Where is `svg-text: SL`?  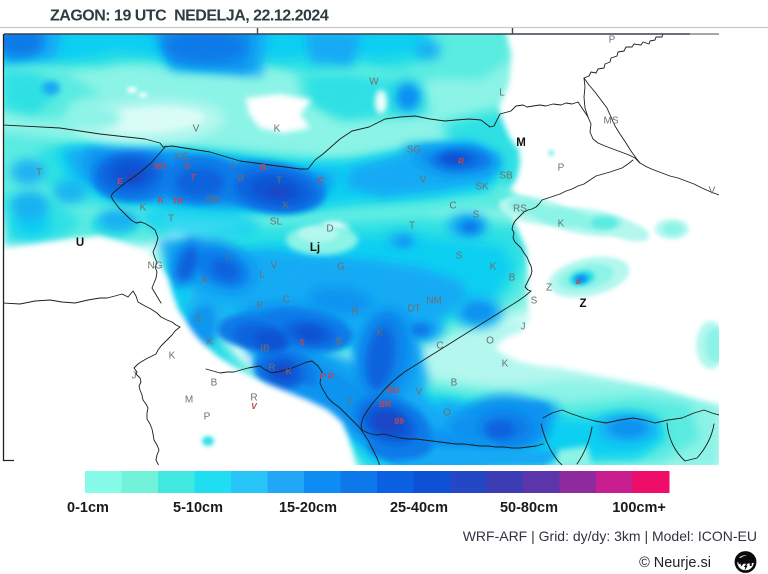 svg-text: SL is located at coordinates (276, 222).